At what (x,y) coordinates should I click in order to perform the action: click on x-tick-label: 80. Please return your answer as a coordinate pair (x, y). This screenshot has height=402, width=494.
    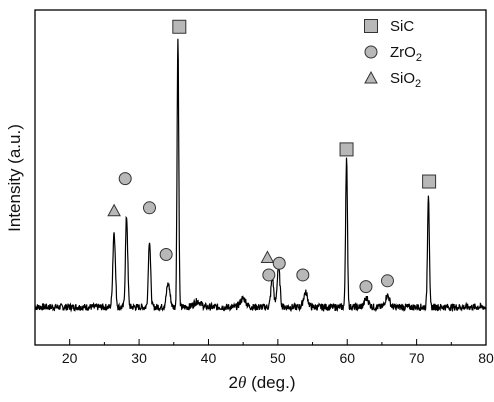
    Looking at the image, I should click on (486, 358).